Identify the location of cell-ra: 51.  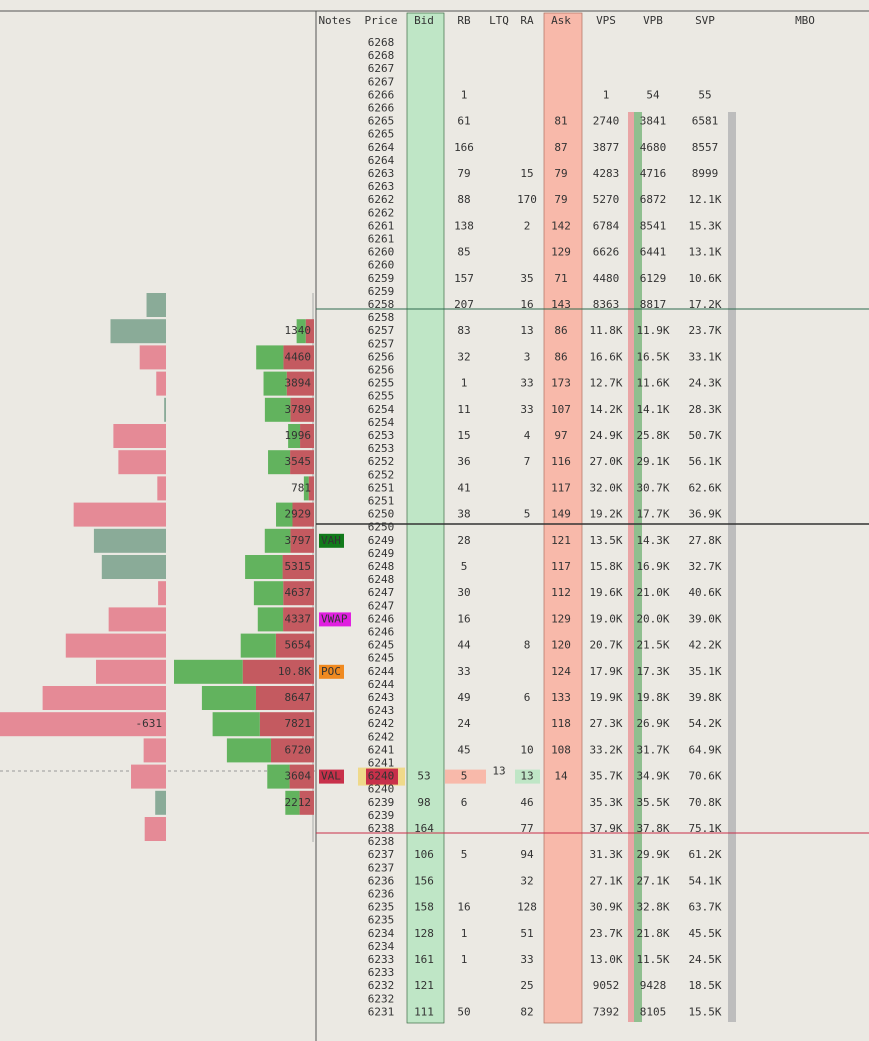
(526, 933).